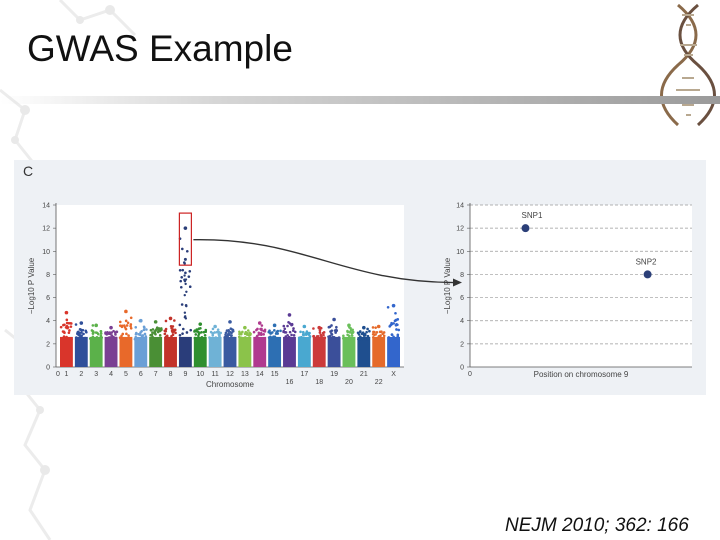  I want to click on manhattan-x-tick-label: 2, so click(81, 374).